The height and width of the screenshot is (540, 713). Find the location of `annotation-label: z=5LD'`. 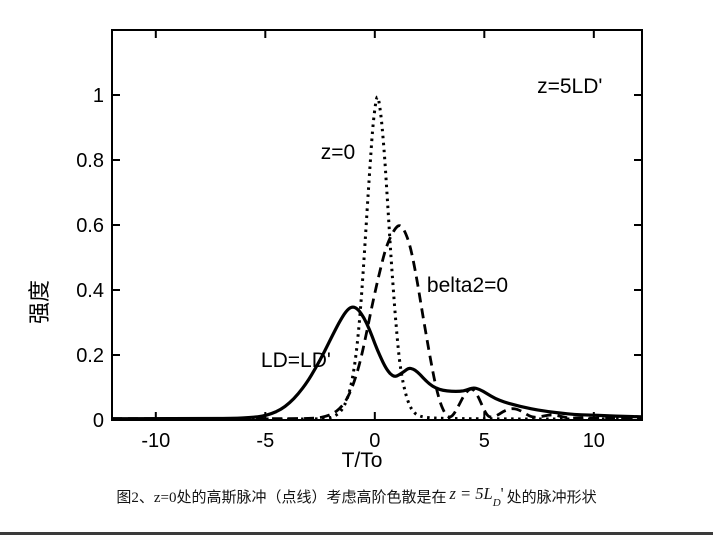

annotation-label: z=5LD' is located at coordinates (569, 86).